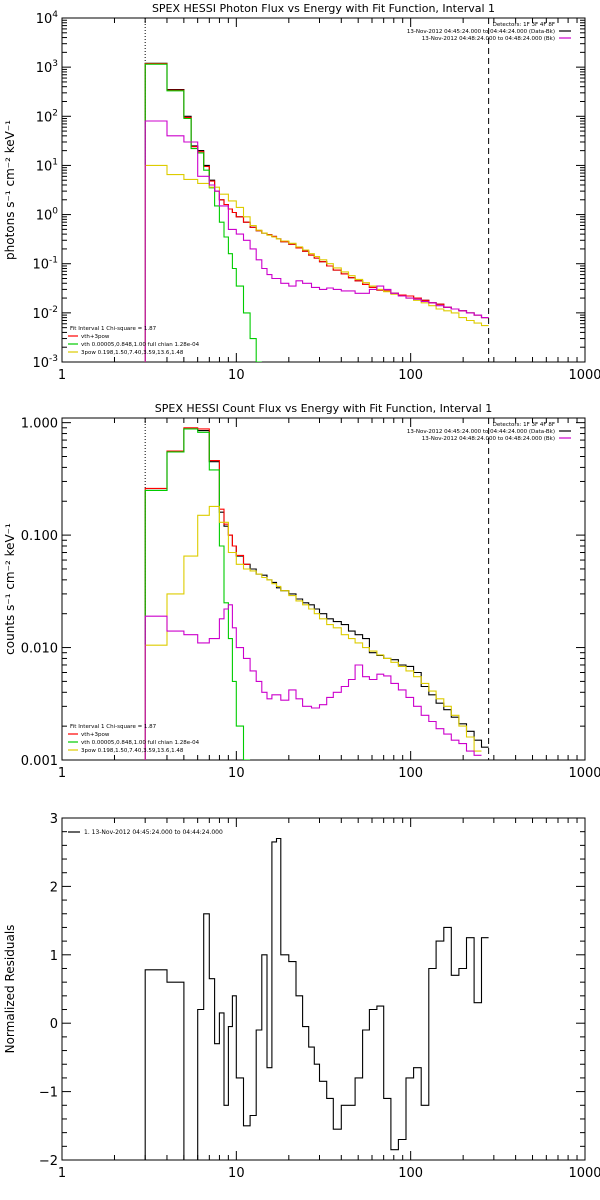 The width and height of the screenshot is (600, 1200). Describe the element at coordinates (47, 18) in the screenshot. I see `y-tick-label: 10⁴` at that location.